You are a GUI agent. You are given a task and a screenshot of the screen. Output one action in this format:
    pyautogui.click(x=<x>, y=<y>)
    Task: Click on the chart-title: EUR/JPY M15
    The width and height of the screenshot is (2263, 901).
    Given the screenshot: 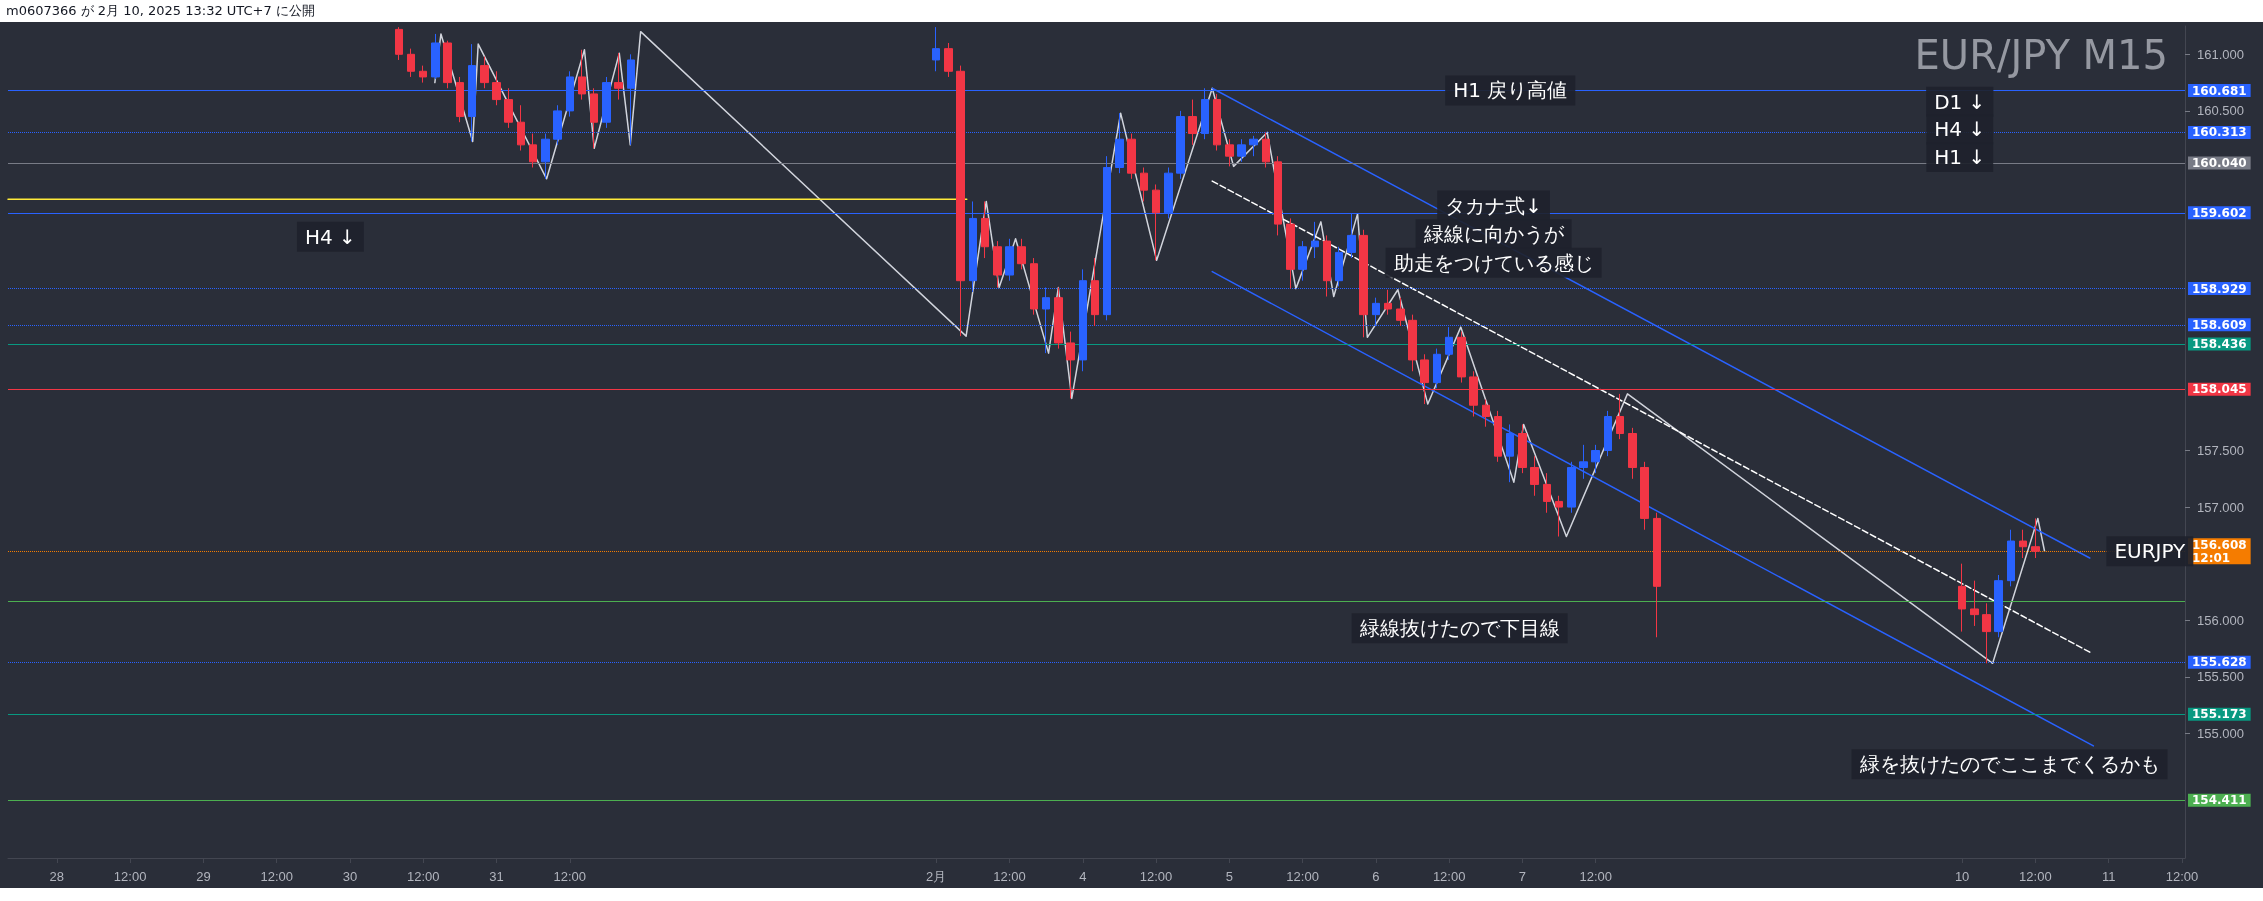 What is the action you would take?
    pyautogui.click(x=2041, y=55)
    